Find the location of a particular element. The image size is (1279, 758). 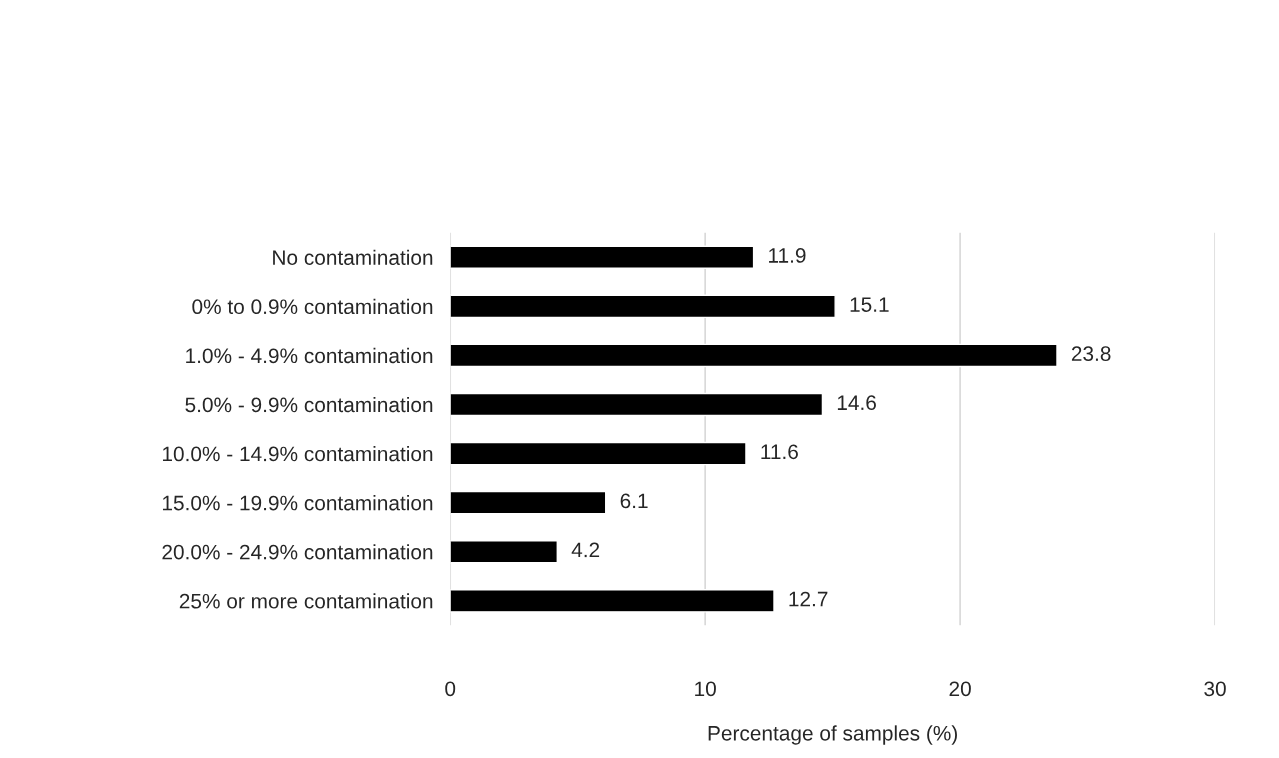

x-axis-title: Percentage of samples (%) is located at coordinates (832, 735).